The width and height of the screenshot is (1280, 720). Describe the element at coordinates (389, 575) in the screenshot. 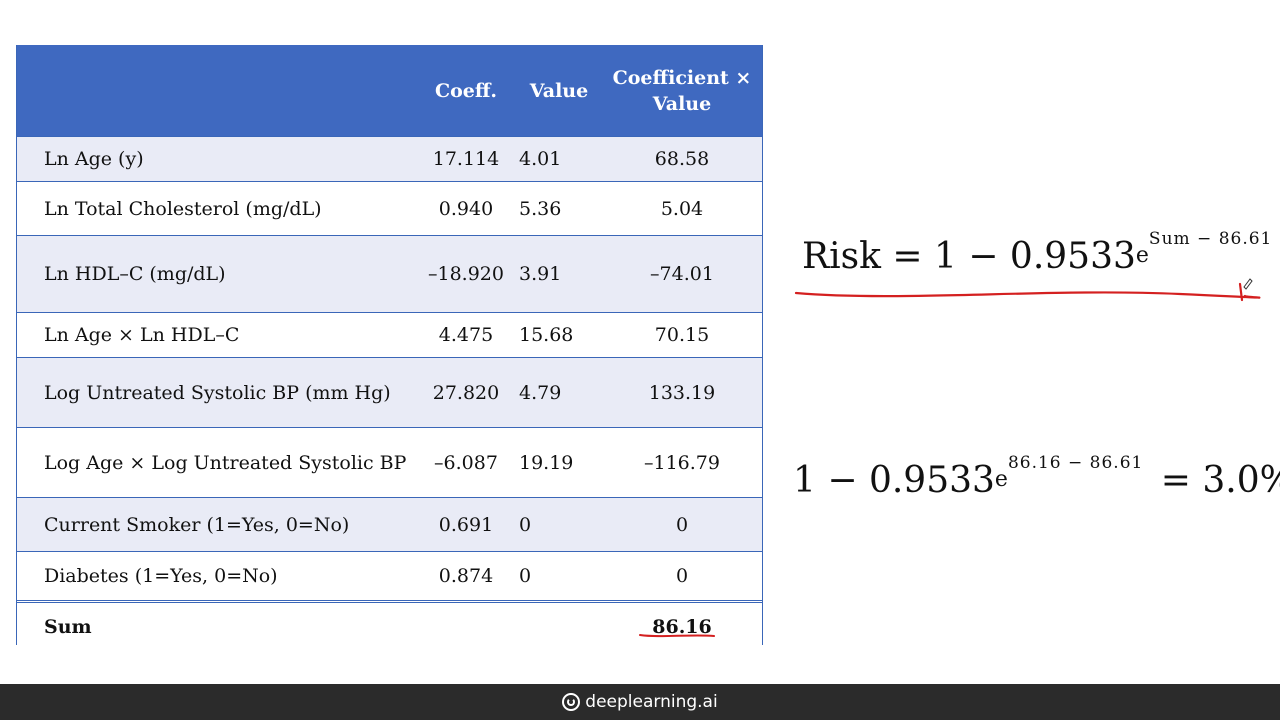

I see `table-row: Diabetes (1=Yes, 0=No) 0.874 0 0` at that location.